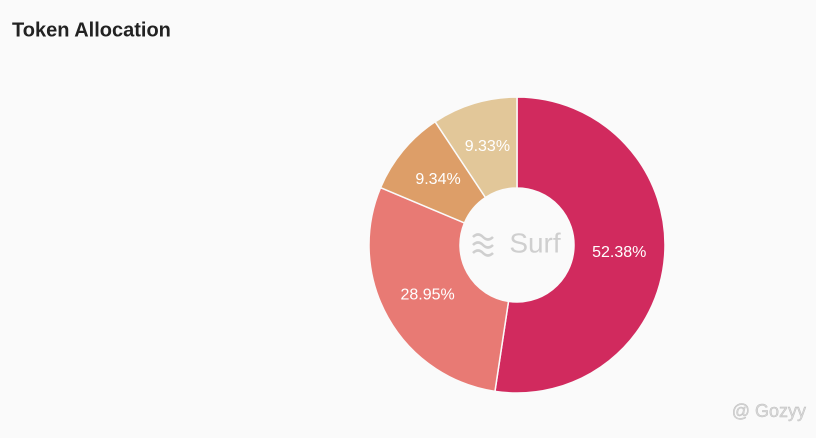 The width and height of the screenshot is (816, 438). Describe the element at coordinates (437, 179) in the screenshot. I see `value-label: 9.34%` at that location.